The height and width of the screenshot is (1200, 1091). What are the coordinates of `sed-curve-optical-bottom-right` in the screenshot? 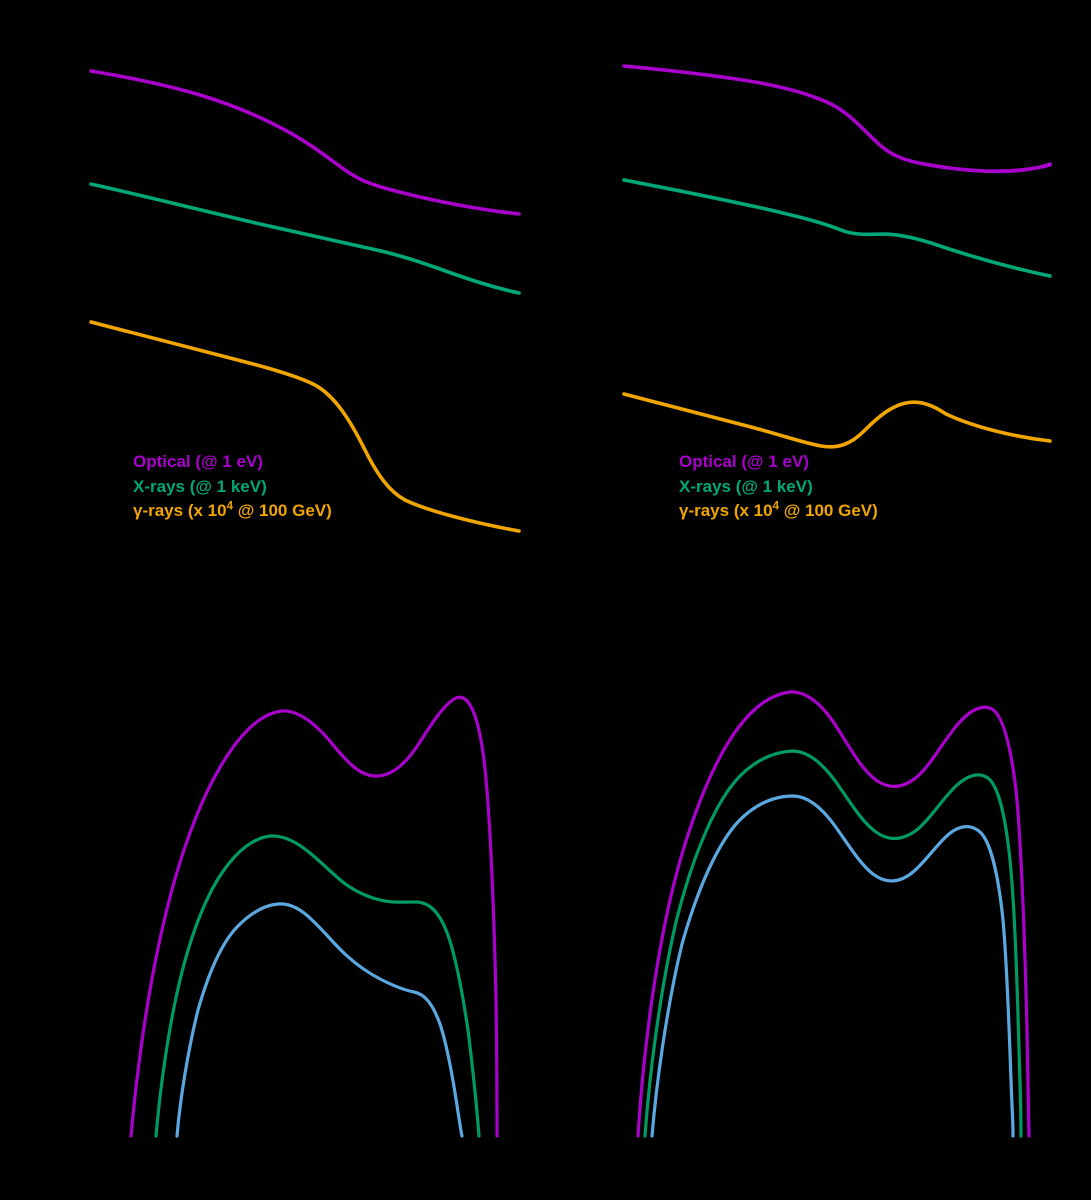 It's located at (833, 914).